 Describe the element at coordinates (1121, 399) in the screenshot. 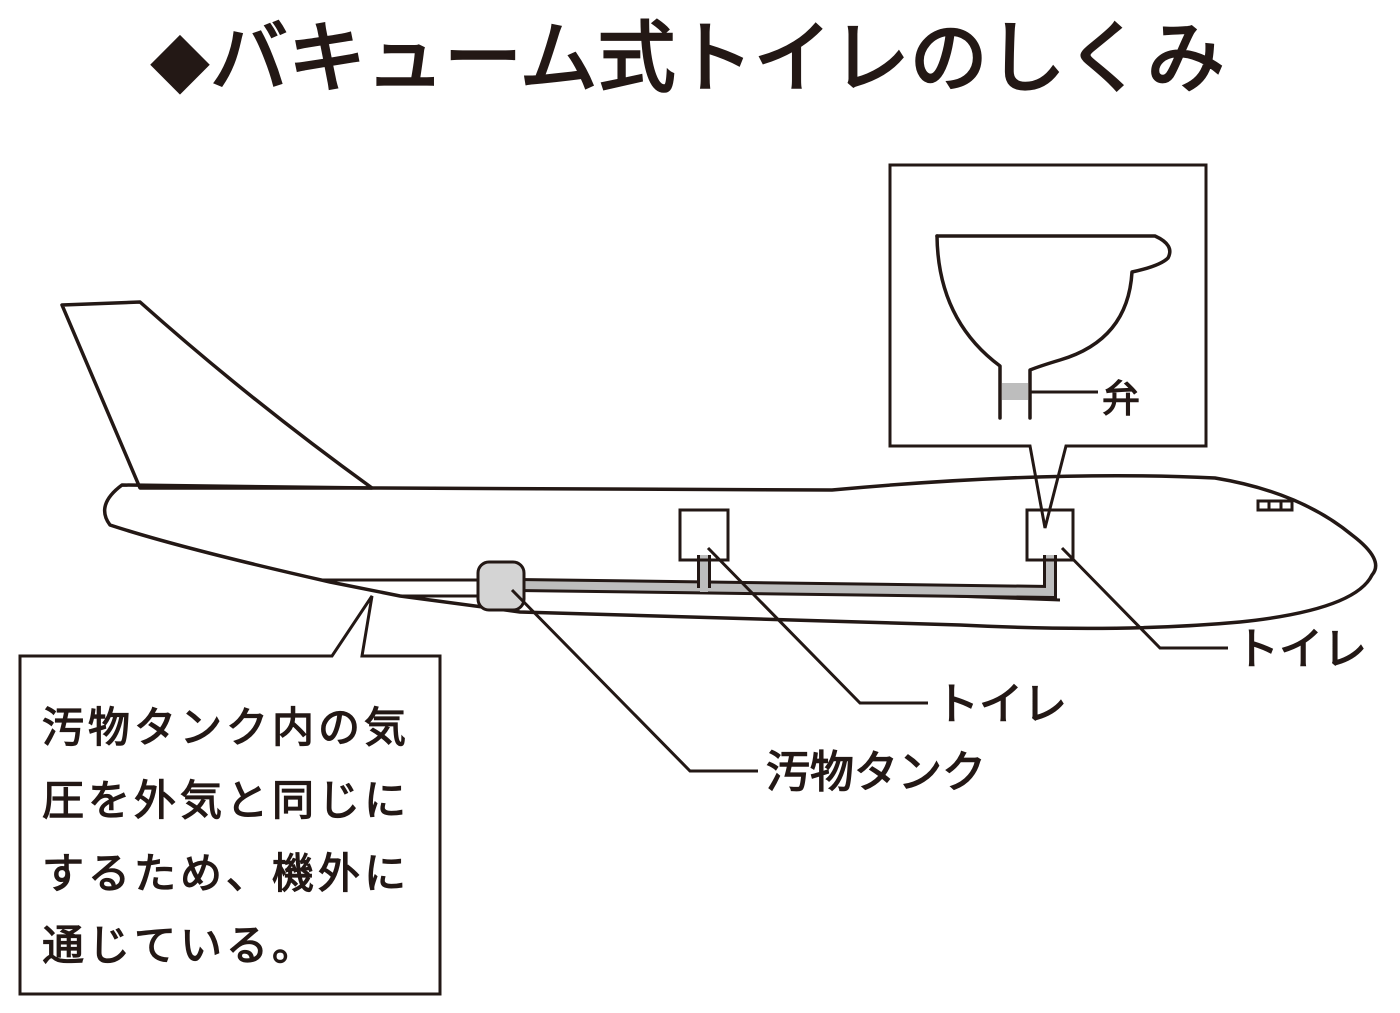

I see `valve-label: 弁` at that location.